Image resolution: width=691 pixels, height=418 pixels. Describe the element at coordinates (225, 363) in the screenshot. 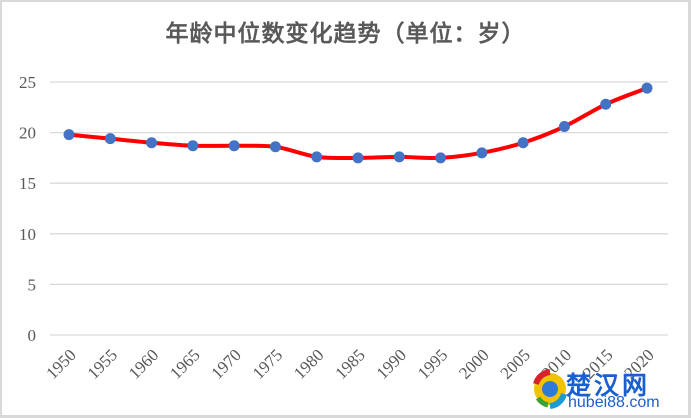

I see `x-tick-label: 1970` at that location.